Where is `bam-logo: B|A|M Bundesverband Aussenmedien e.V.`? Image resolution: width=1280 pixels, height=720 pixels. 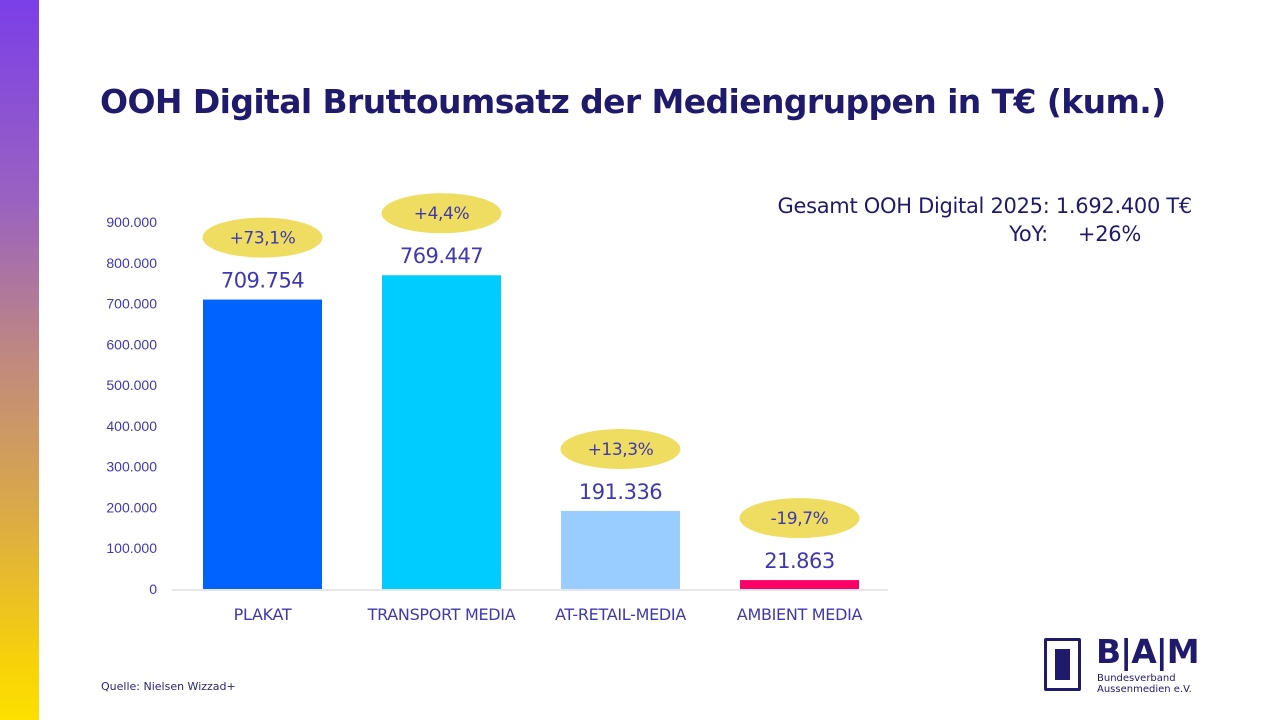
bam-logo: B|A|M Bundesverband Aussenmedien e.V. is located at coordinates (1124, 664).